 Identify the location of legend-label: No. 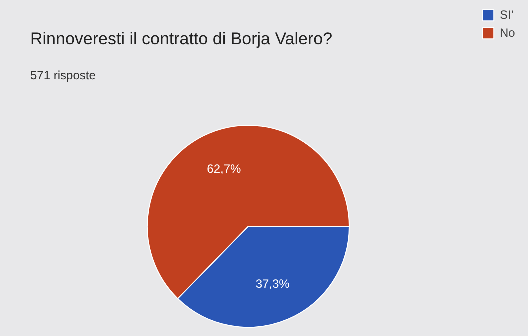
(508, 33).